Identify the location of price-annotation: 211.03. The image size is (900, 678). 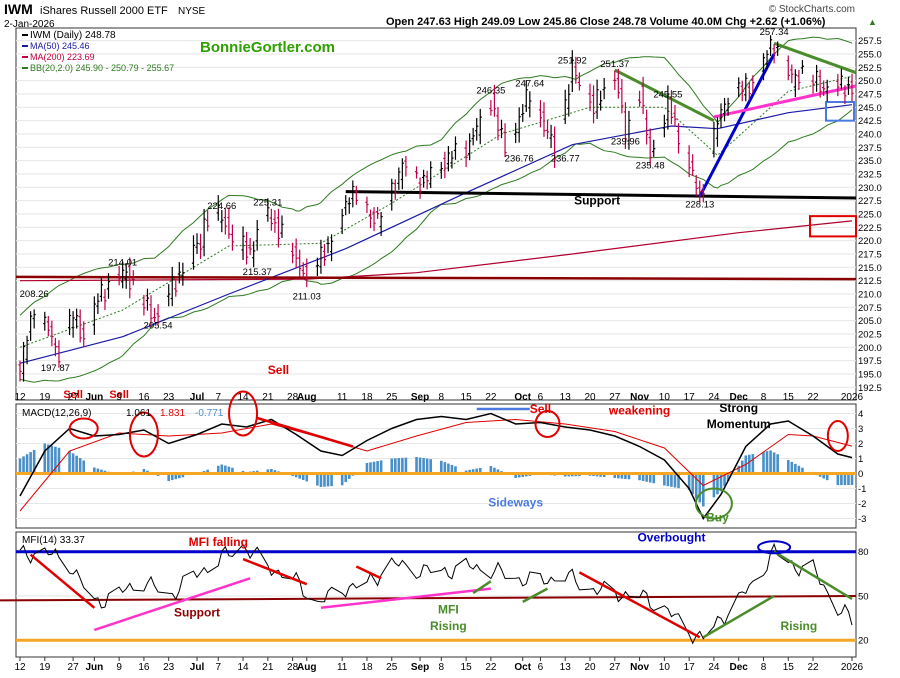
(307, 296).